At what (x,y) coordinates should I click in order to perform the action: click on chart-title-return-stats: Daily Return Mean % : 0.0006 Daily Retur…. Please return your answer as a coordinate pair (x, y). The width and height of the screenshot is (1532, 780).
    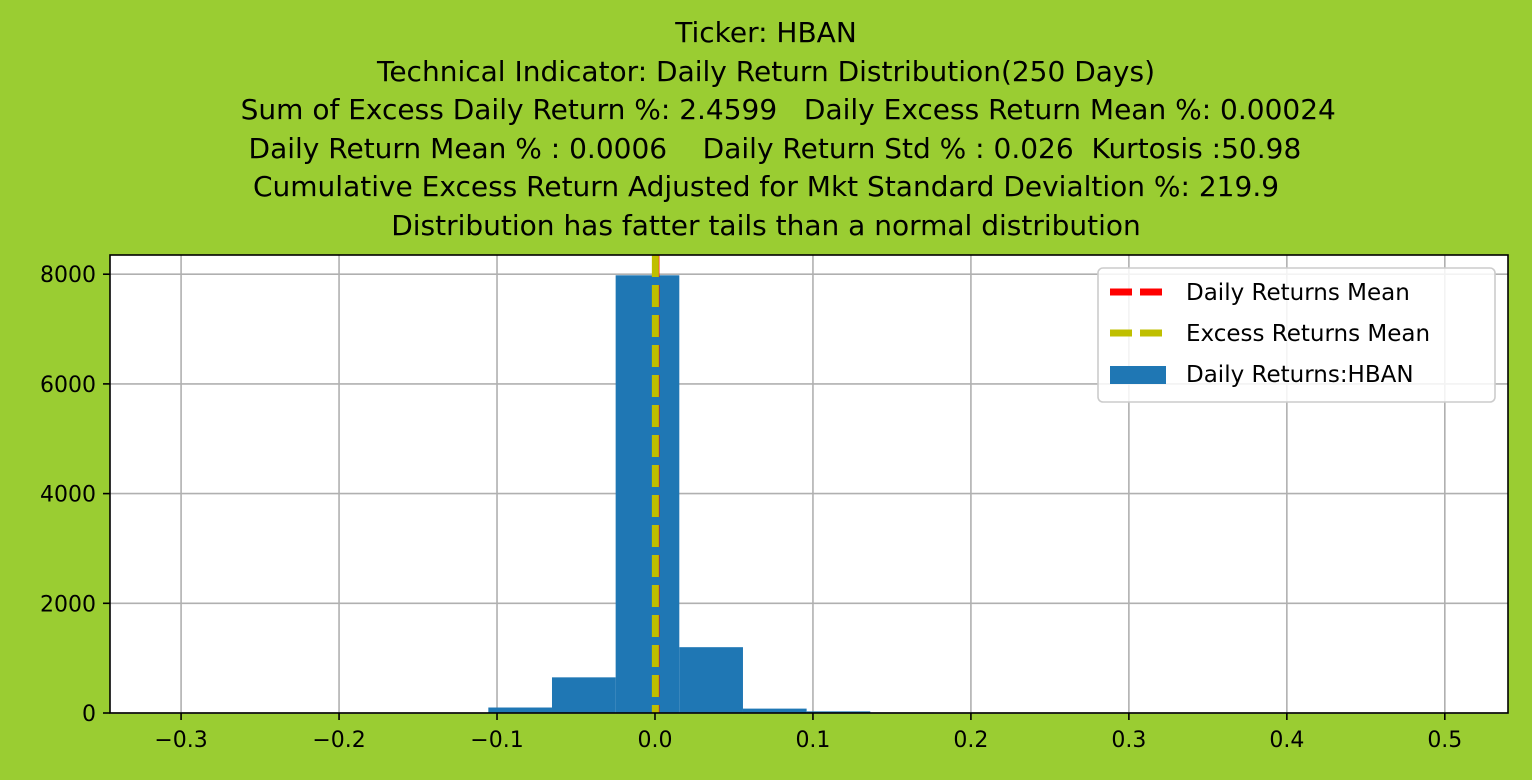
    Looking at the image, I should click on (766, 148).